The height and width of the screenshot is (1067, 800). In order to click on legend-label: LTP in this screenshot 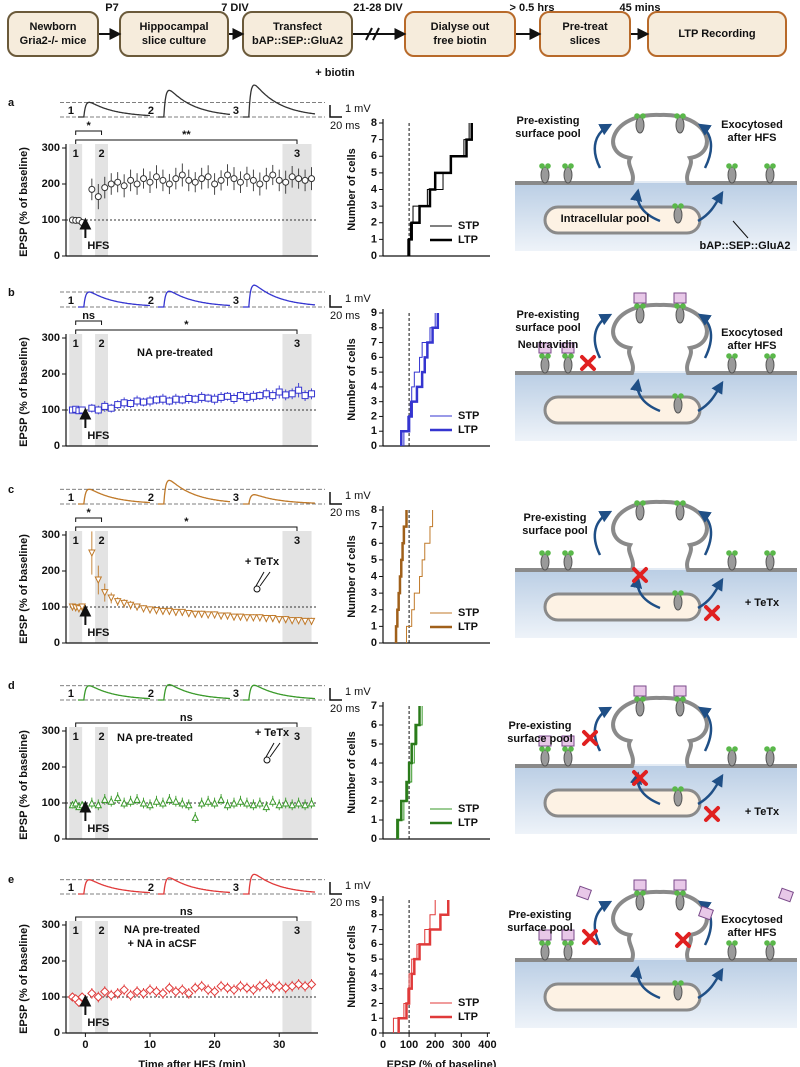, I will do `click(468, 1017)`.